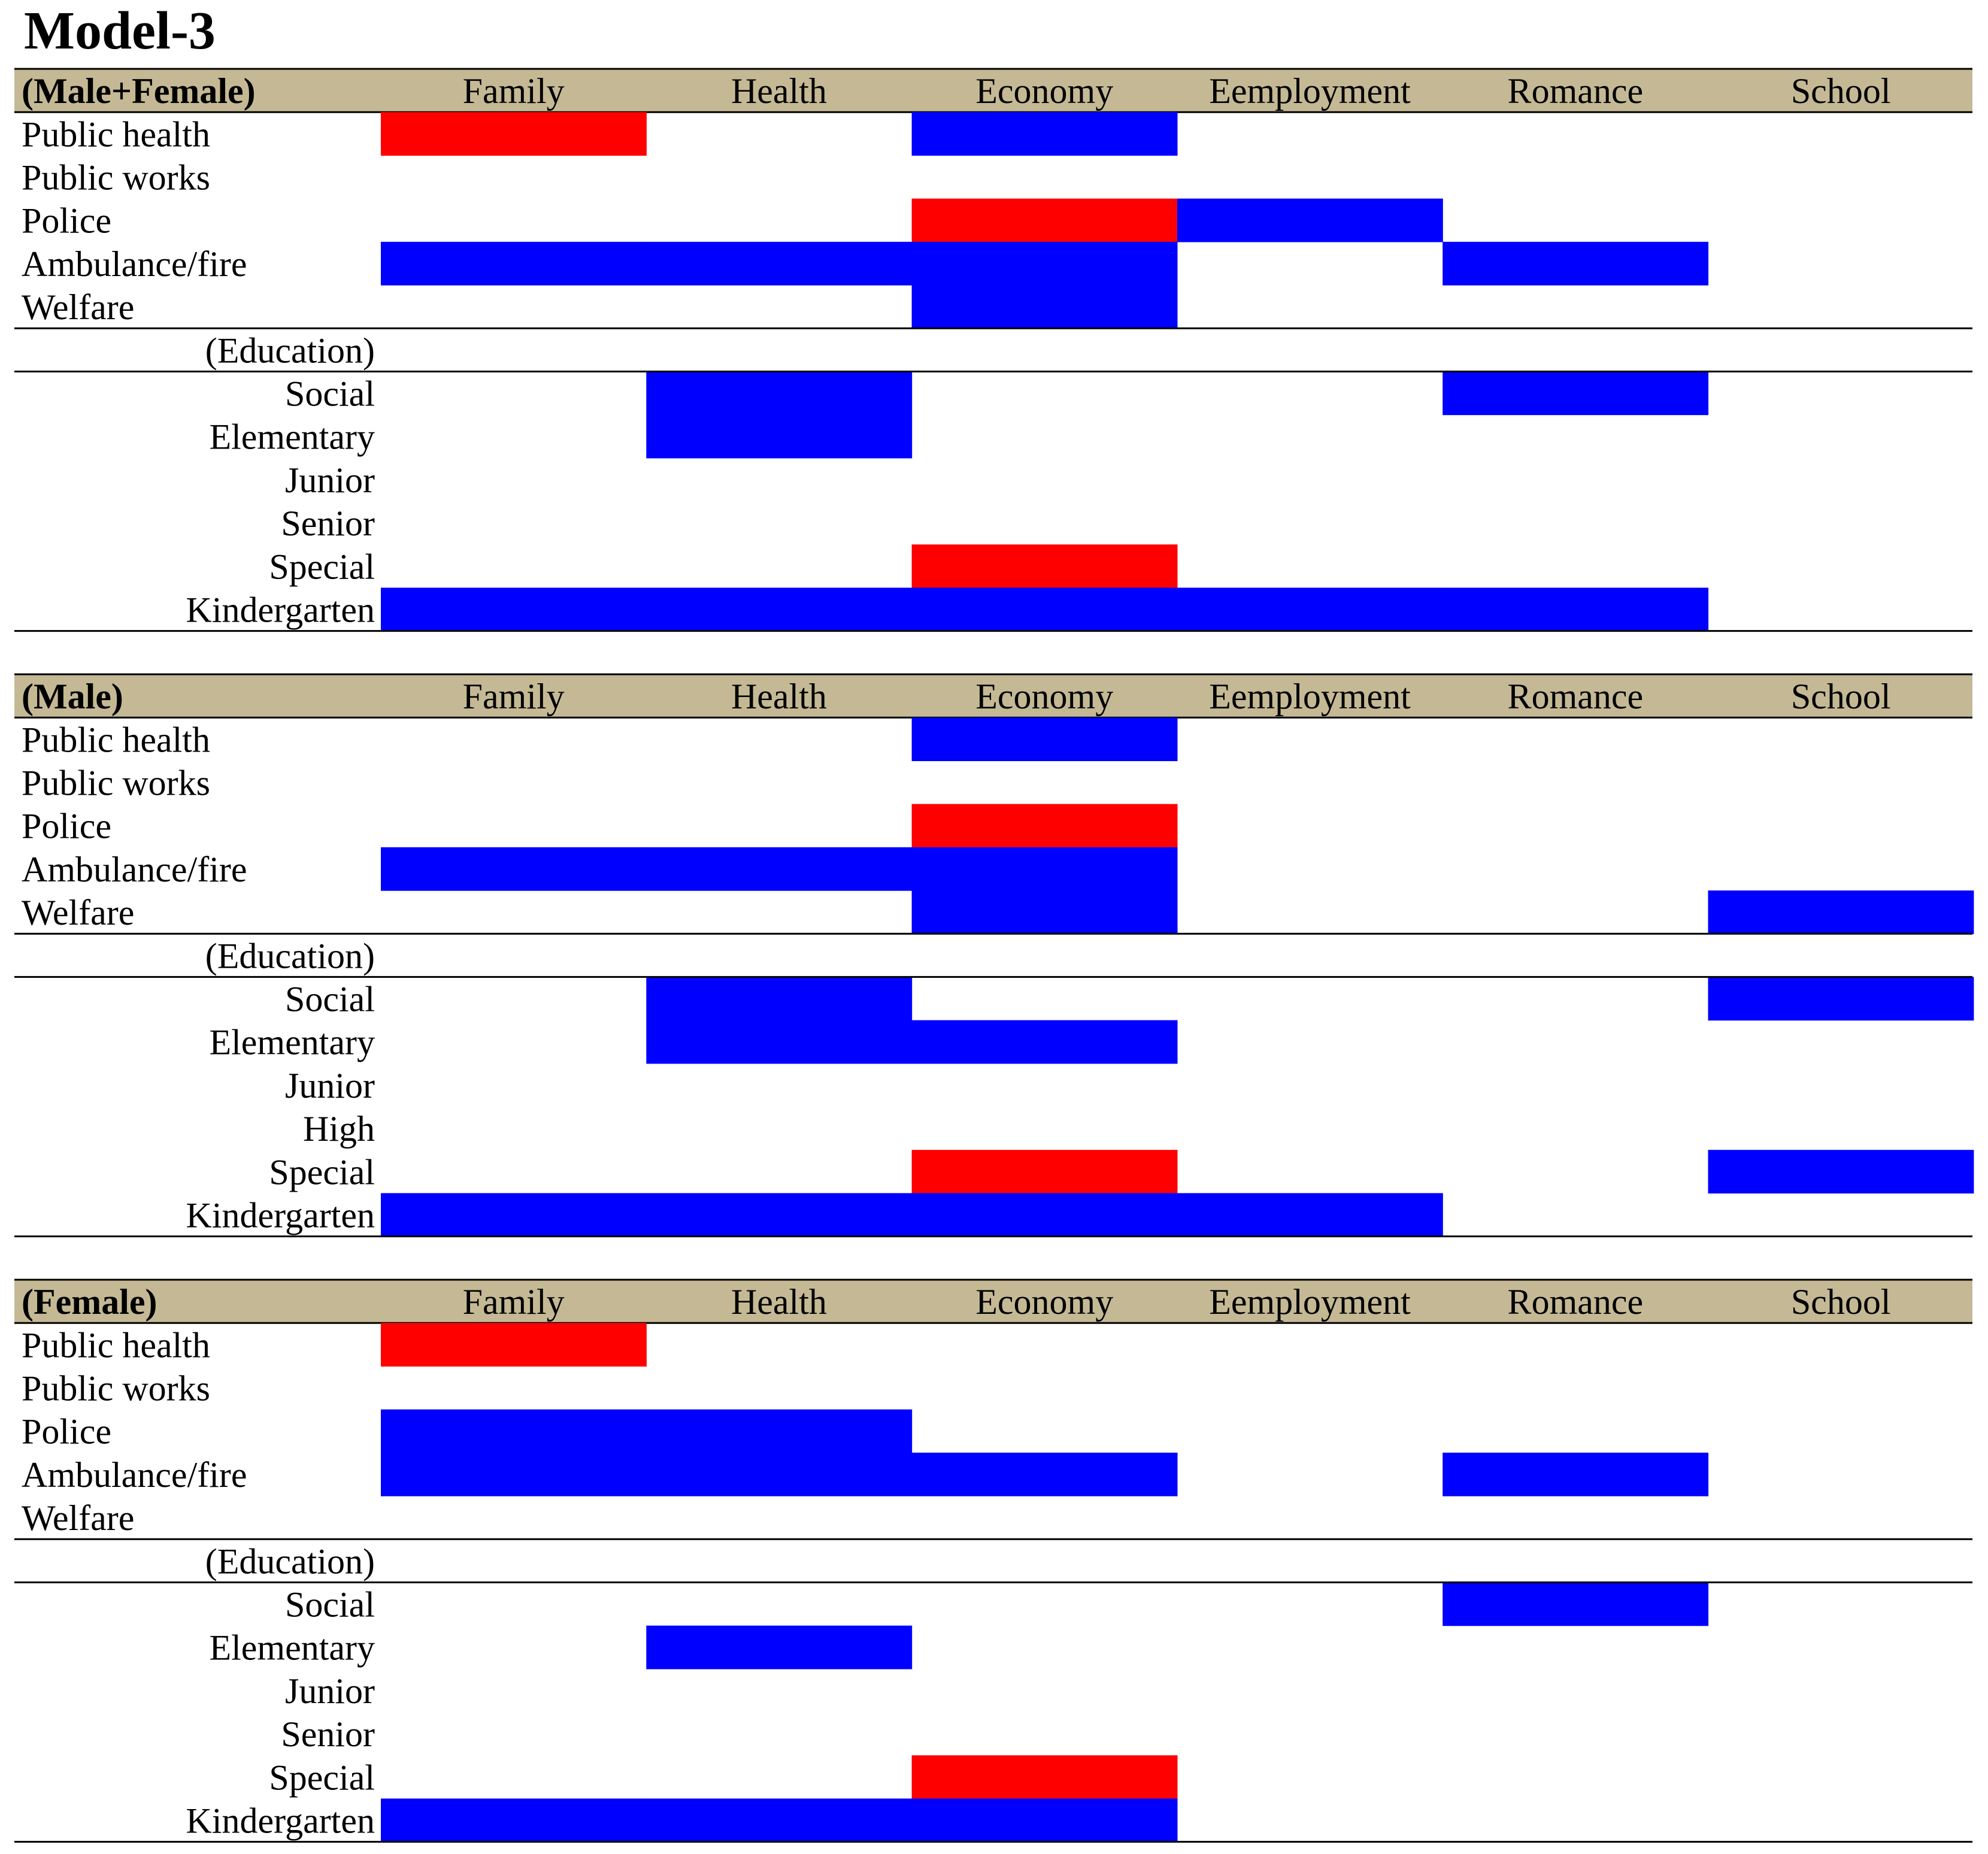  What do you see at coordinates (120, 30) in the screenshot?
I see `page-title: Model-3` at bounding box center [120, 30].